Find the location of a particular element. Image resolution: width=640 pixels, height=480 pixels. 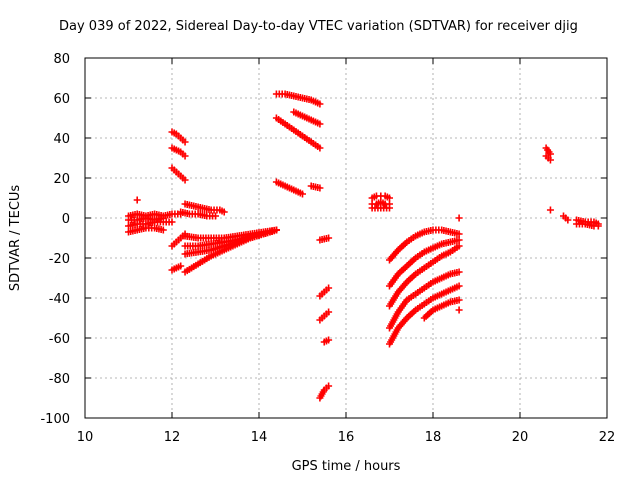

x-tick-label-5: 20 is located at coordinates (520, 437).